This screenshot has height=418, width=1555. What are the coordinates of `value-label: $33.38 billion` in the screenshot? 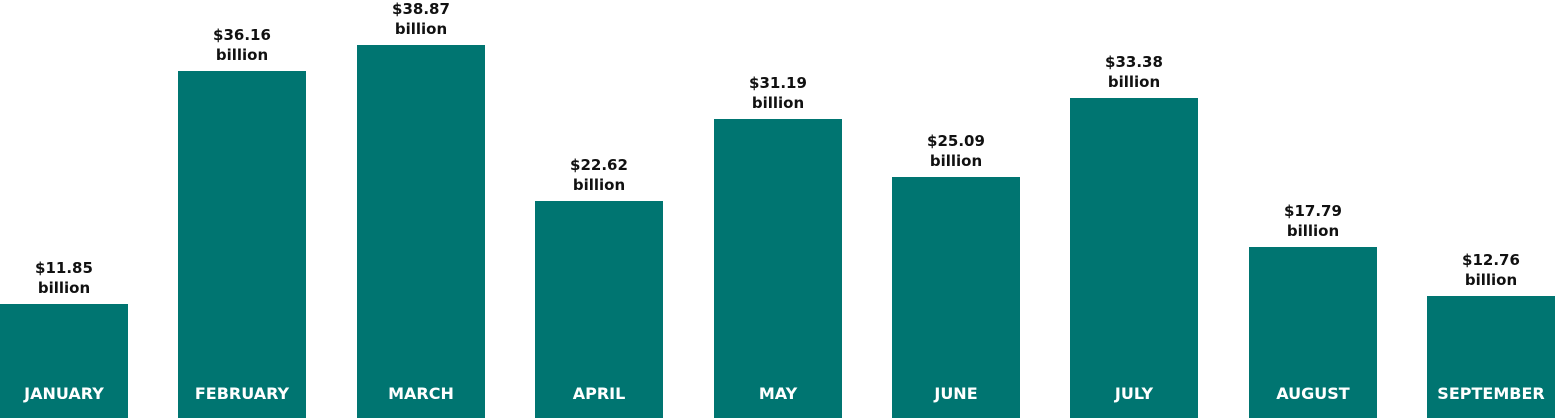 It's located at (1134, 71).